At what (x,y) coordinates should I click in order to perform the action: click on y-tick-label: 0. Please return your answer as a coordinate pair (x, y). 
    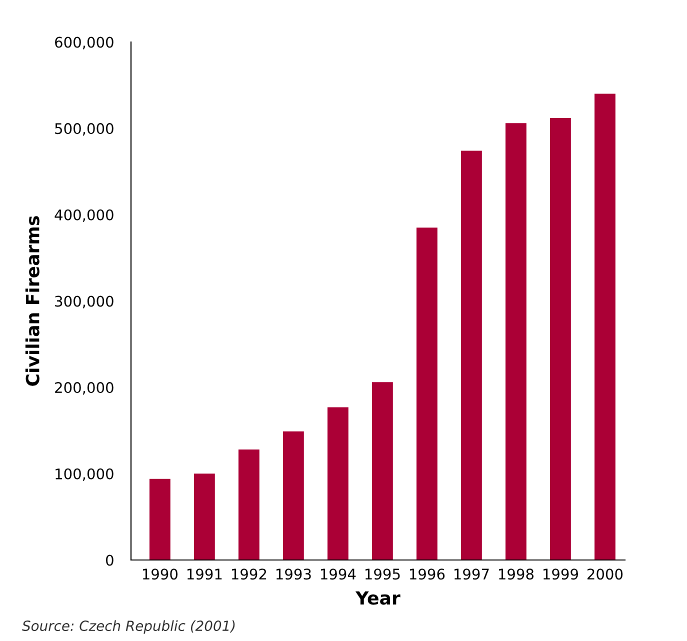
    Looking at the image, I should click on (110, 560).